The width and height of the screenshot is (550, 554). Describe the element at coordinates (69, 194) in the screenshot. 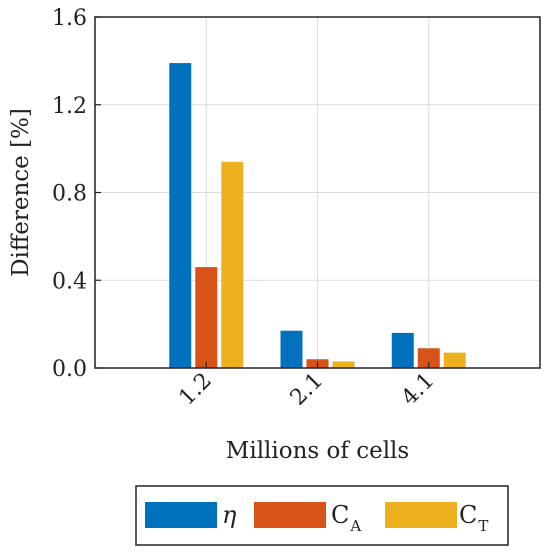

I see `y-tick-label: 0.8` at that location.